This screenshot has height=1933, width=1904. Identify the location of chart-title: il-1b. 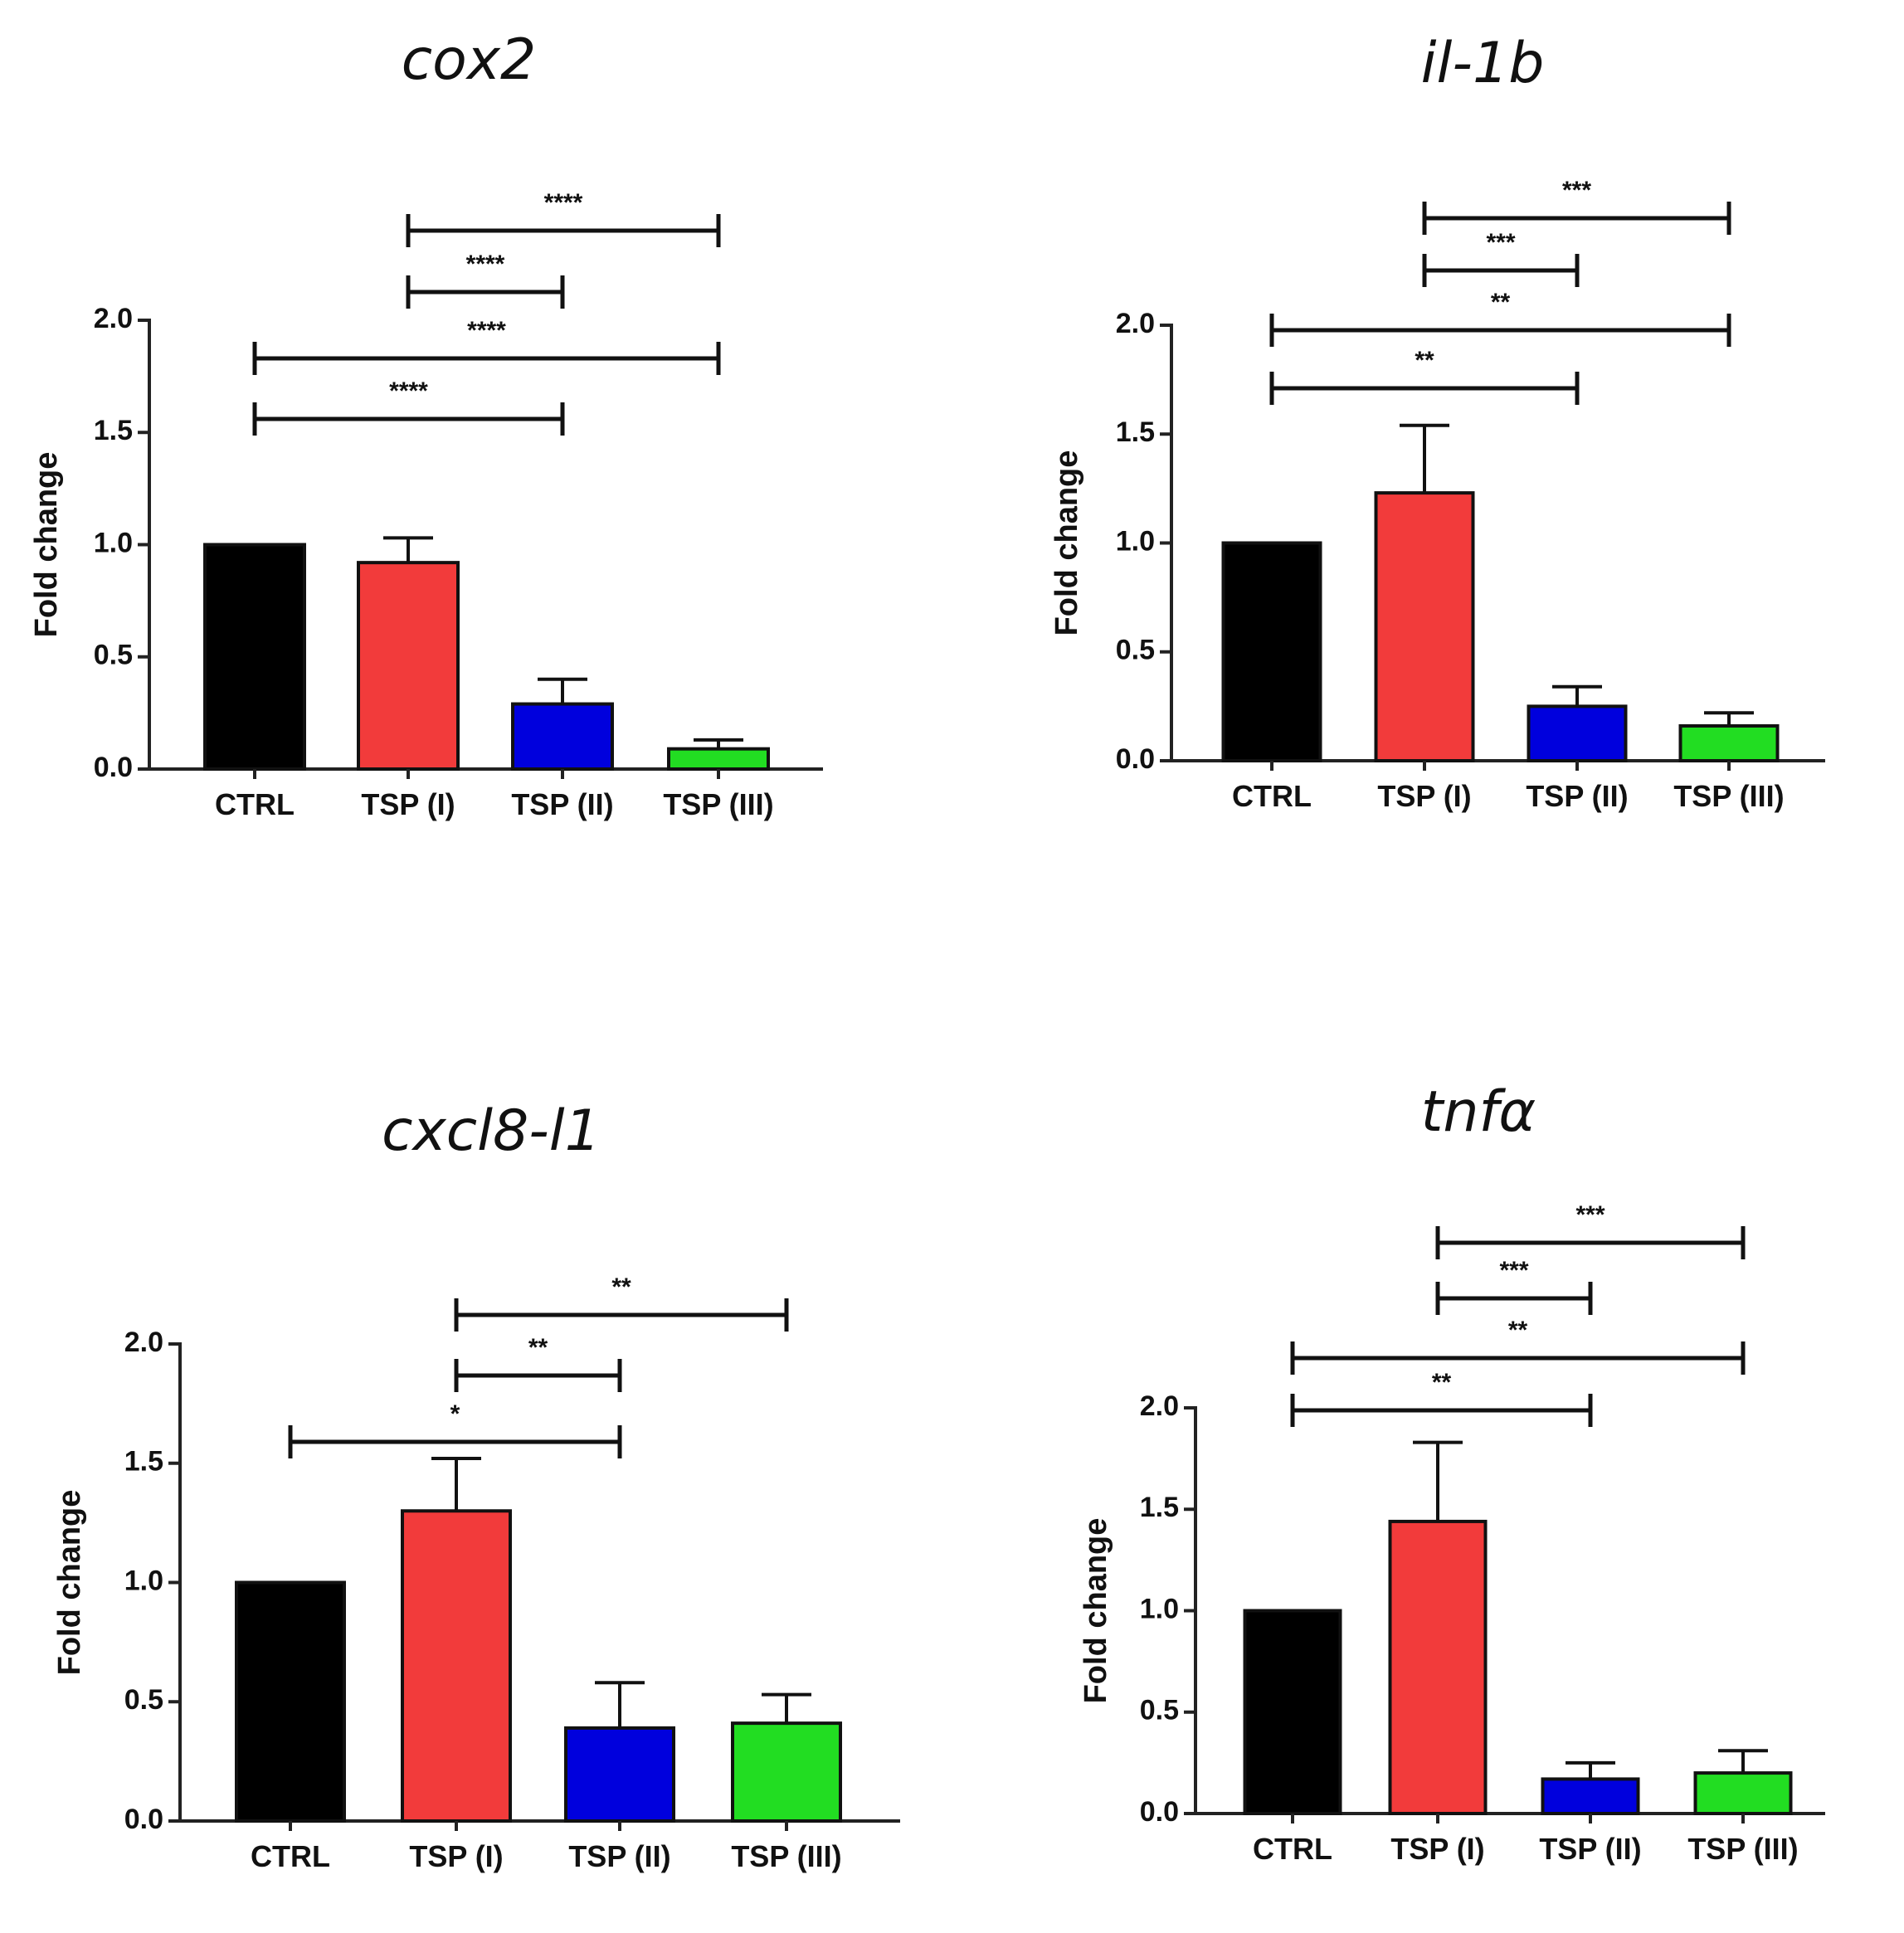
(1483, 63).